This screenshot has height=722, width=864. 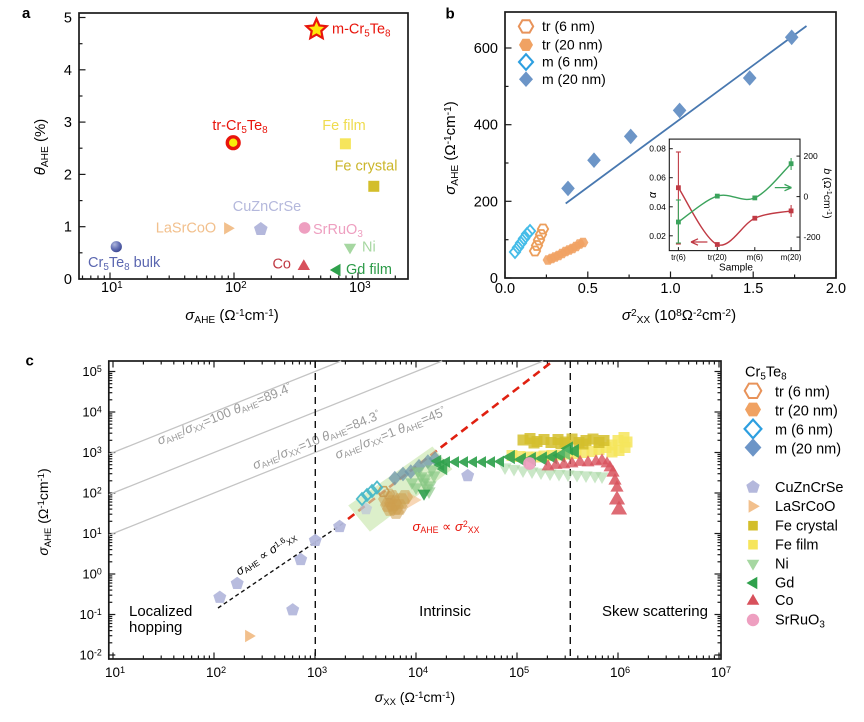 What do you see at coordinates (445, 611) in the screenshot?
I see `svg-text: Intrinsic` at bounding box center [445, 611].